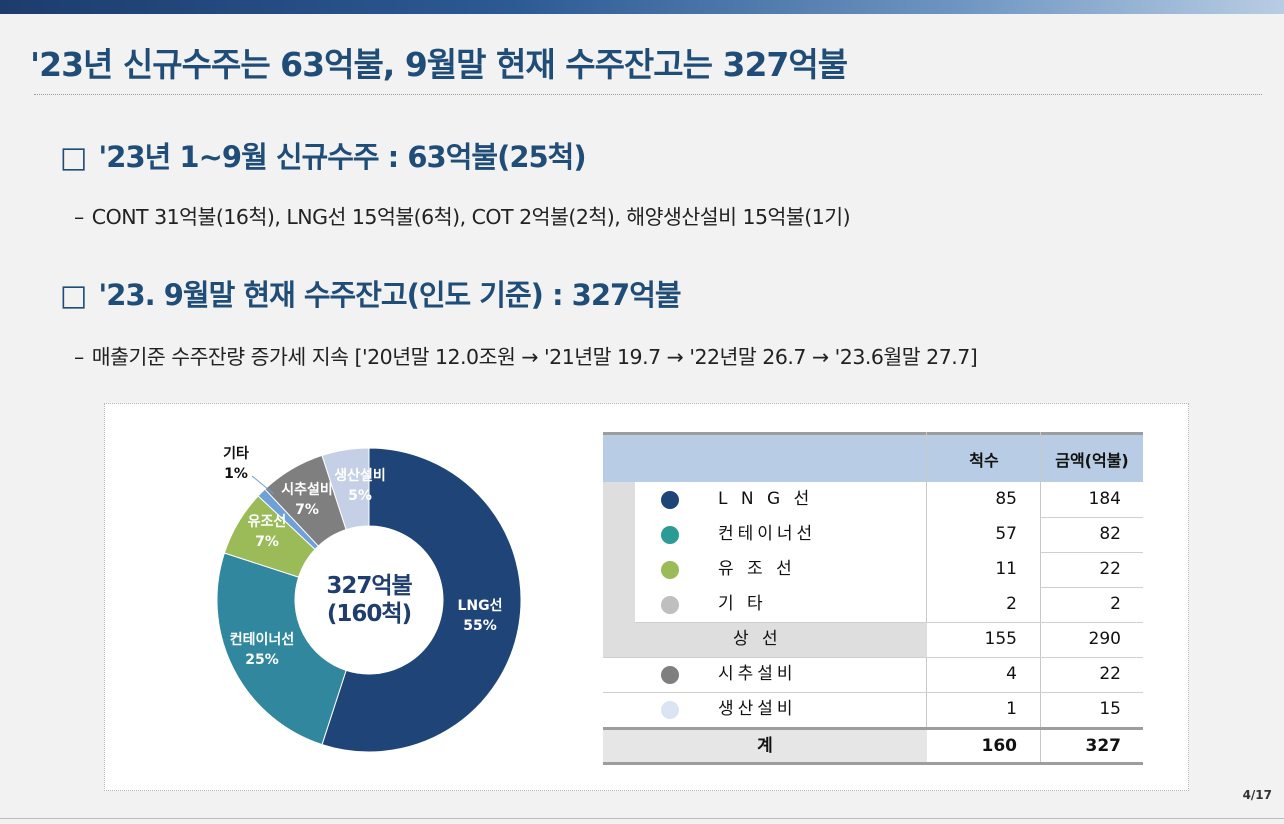  I want to click on row-amount: 15, so click(1110, 709).